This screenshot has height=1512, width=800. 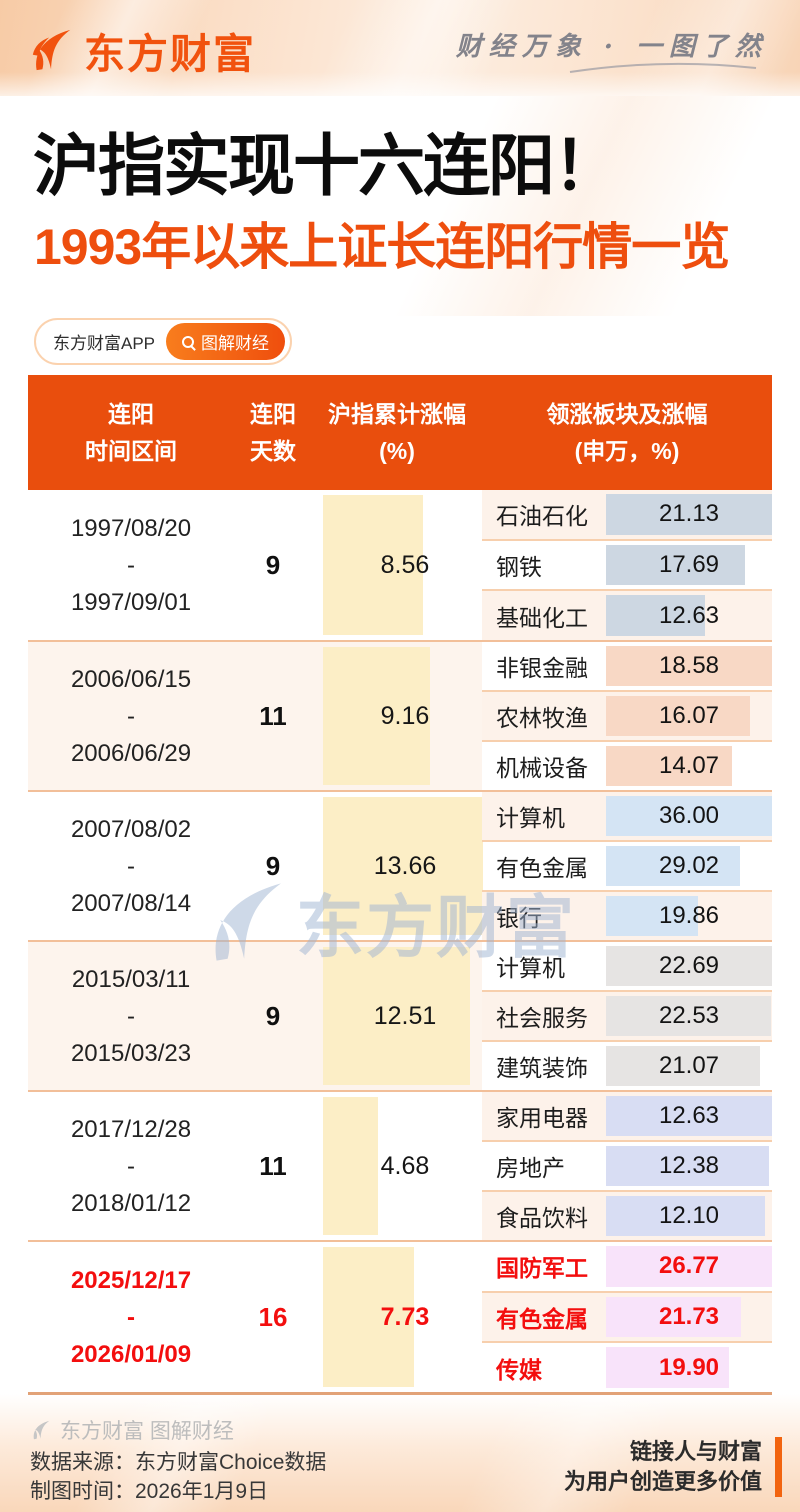 I want to click on sector-name: 食品饮料, so click(x=542, y=1218).